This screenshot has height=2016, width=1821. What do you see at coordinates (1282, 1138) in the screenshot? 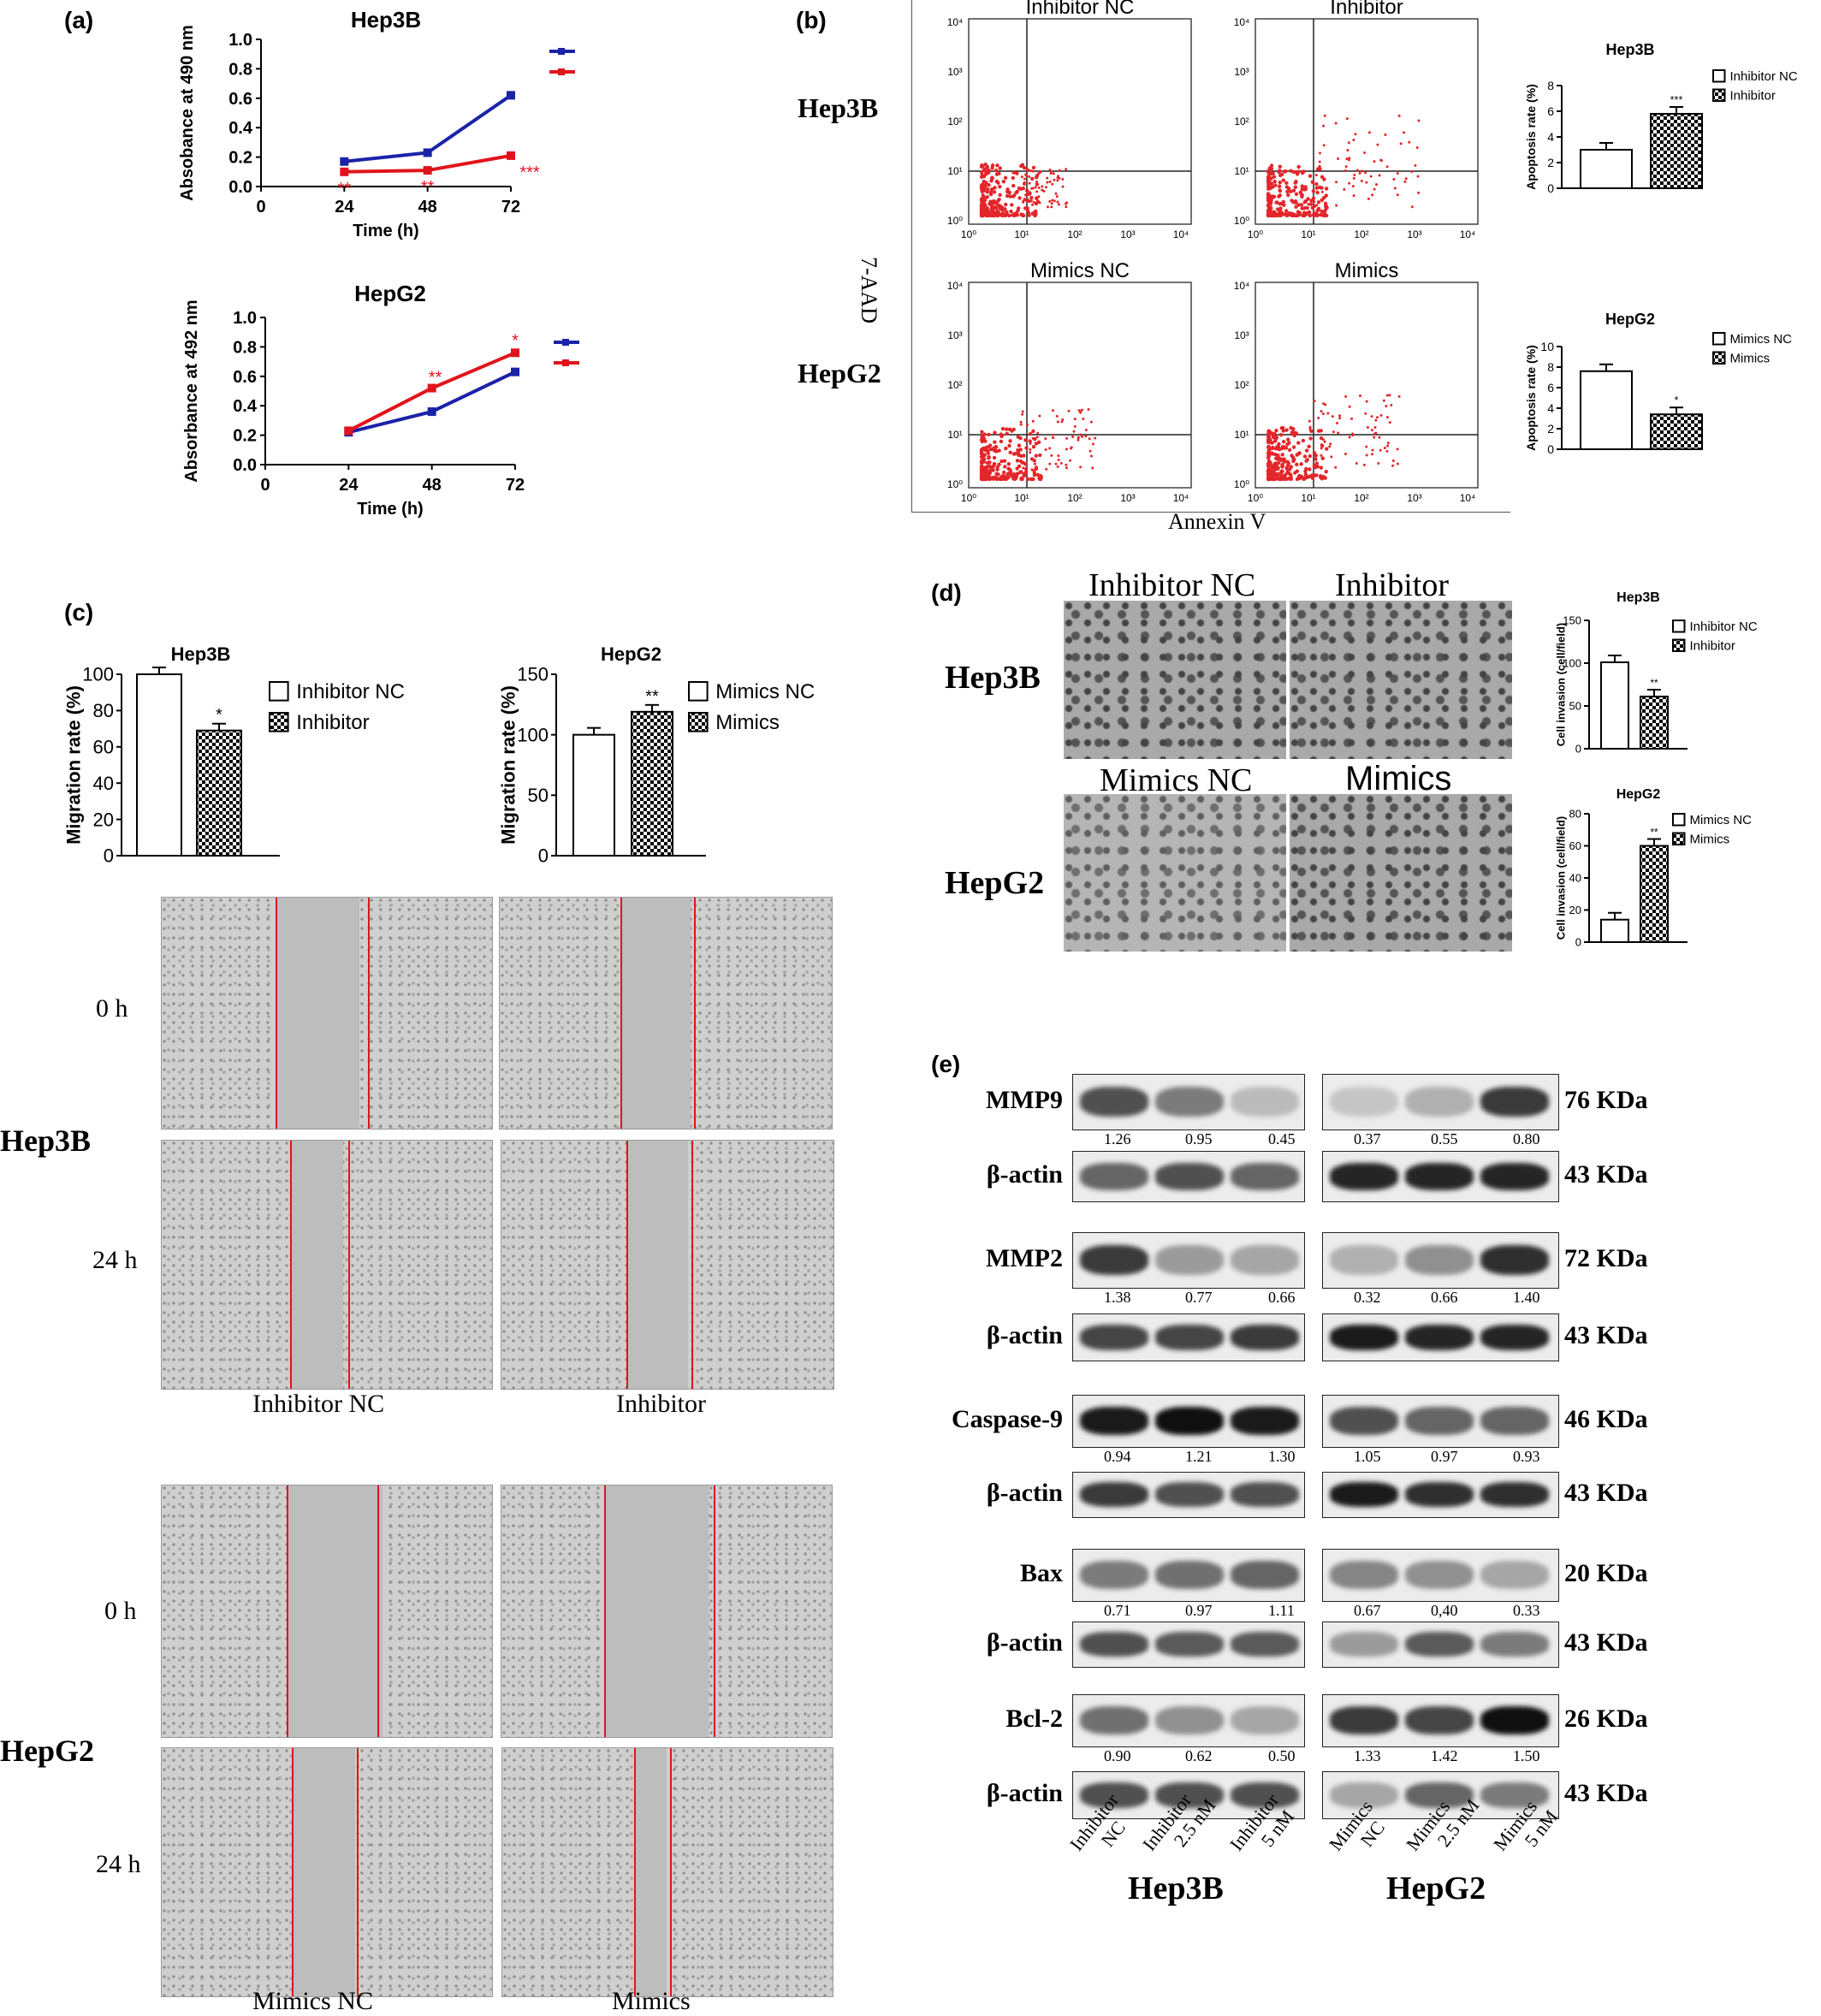
I see `blot-quant-value: 0.45` at bounding box center [1282, 1138].